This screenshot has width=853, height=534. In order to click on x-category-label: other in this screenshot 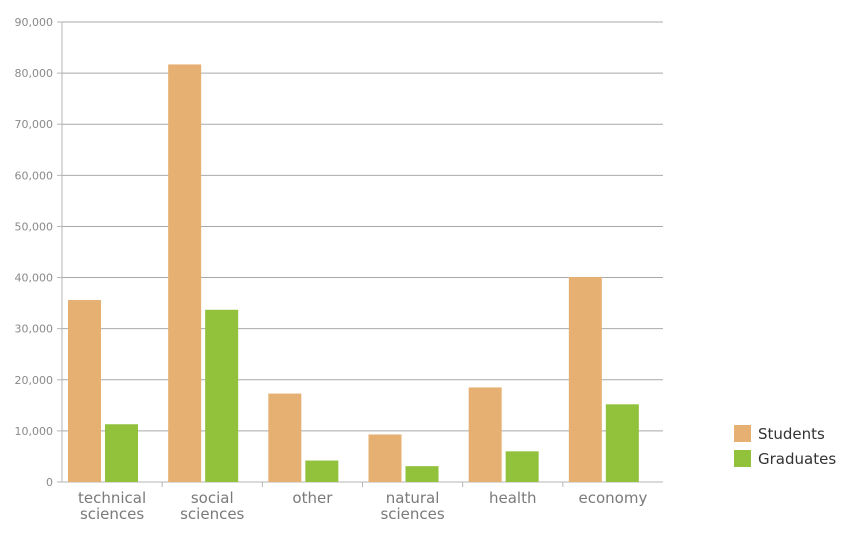, I will do `click(312, 498)`.